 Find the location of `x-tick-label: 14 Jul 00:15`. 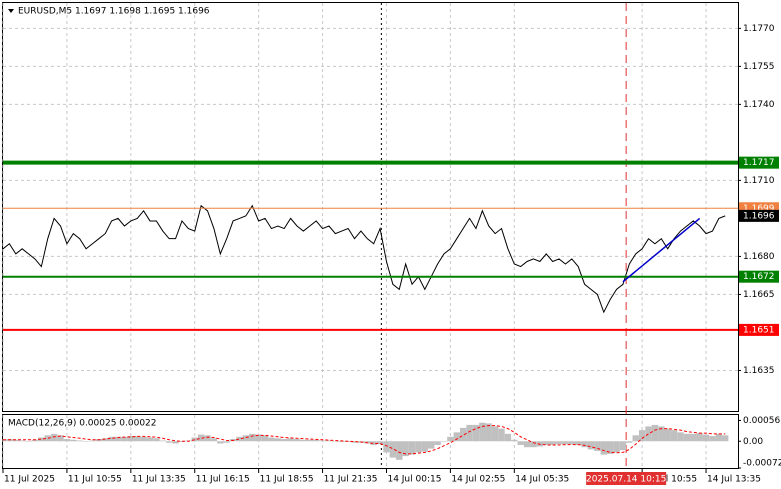

x-tick-label: 14 Jul 00:15 is located at coordinates (414, 480).